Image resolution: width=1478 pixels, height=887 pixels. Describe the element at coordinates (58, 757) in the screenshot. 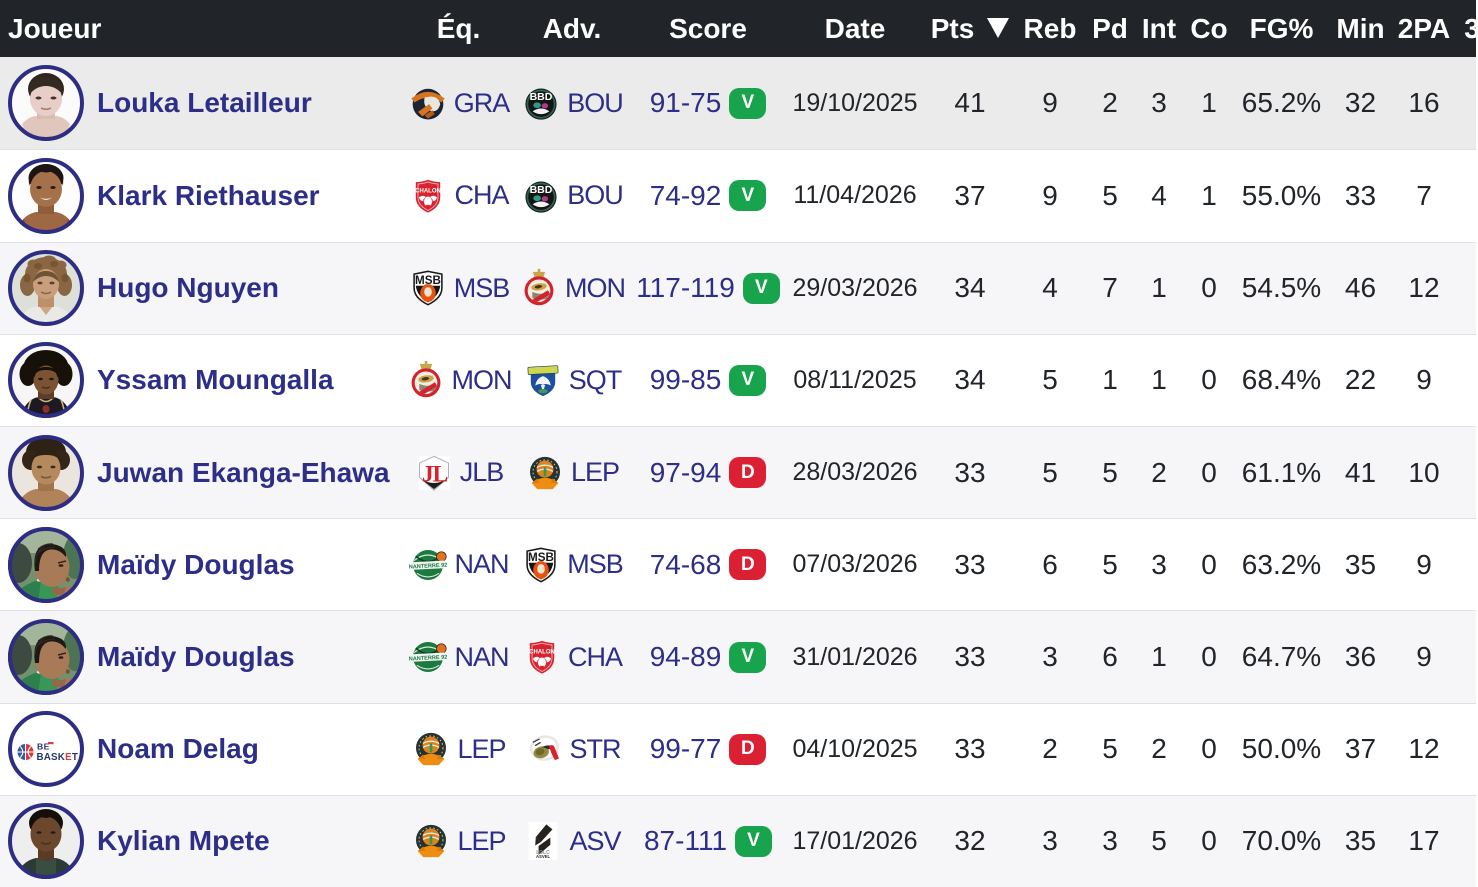

I see `svg-text: BASKET` at that location.